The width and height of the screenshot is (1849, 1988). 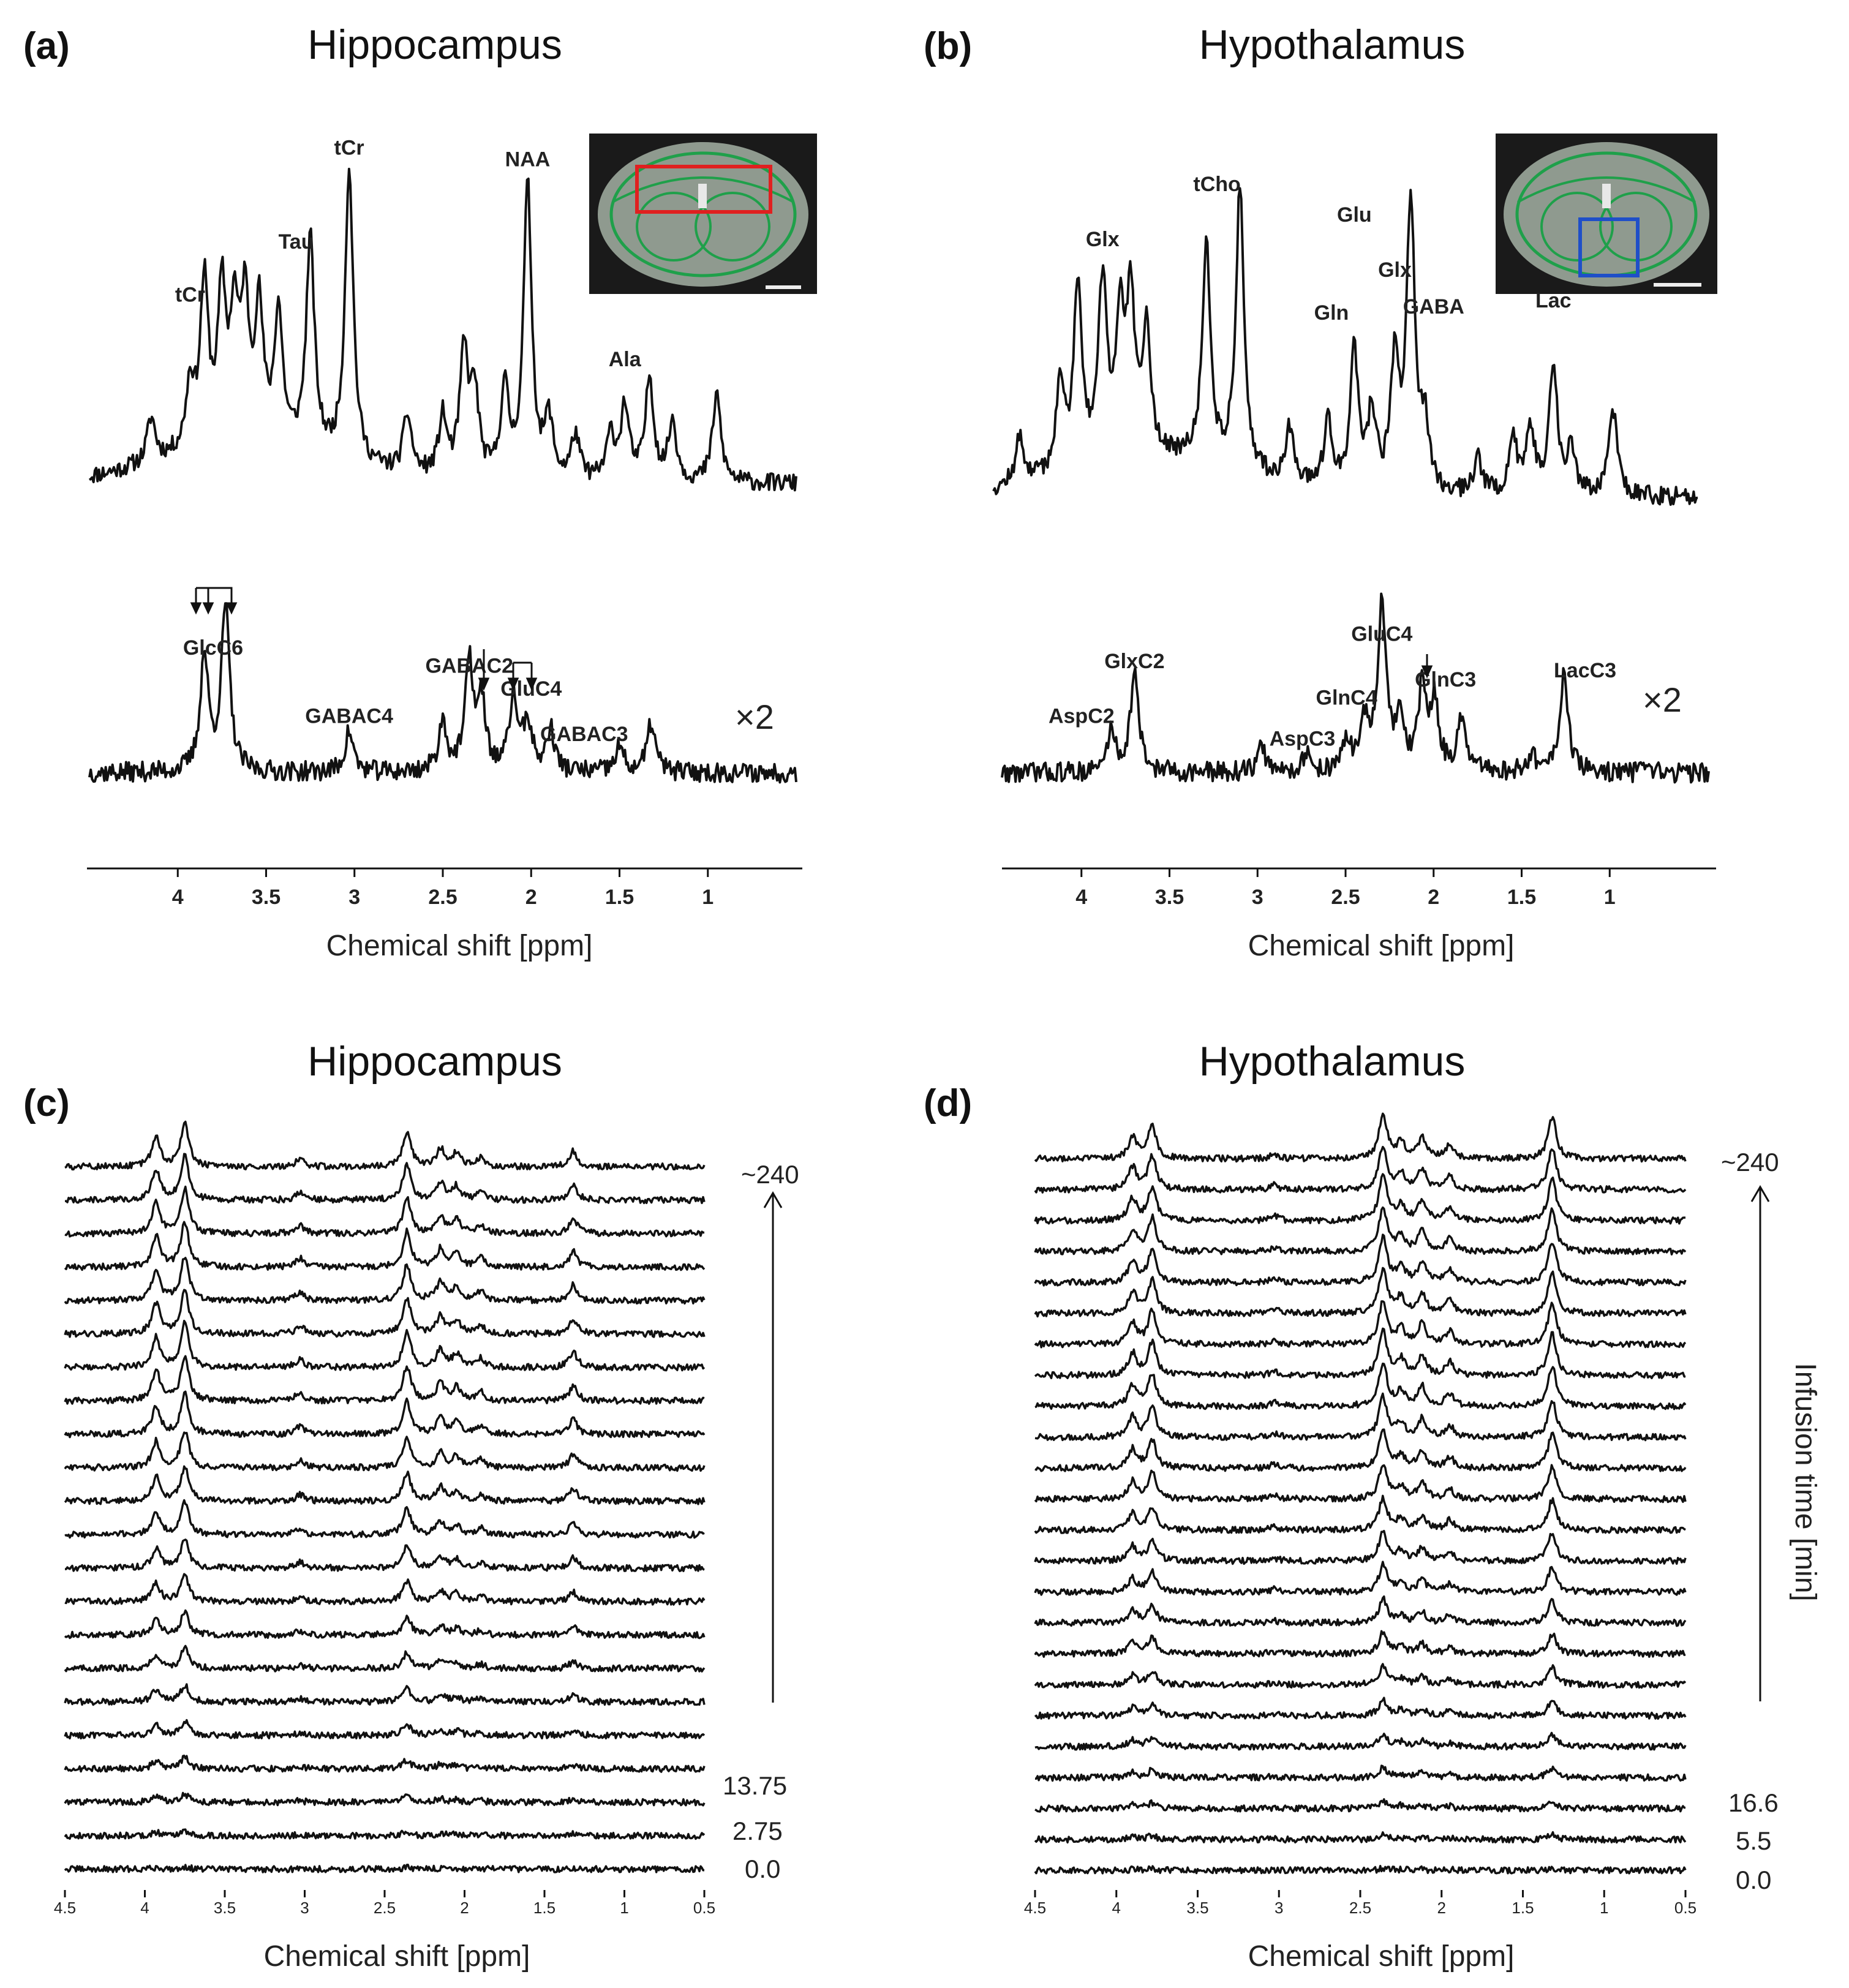 I want to click on arrows-a, so click(x=364, y=639).